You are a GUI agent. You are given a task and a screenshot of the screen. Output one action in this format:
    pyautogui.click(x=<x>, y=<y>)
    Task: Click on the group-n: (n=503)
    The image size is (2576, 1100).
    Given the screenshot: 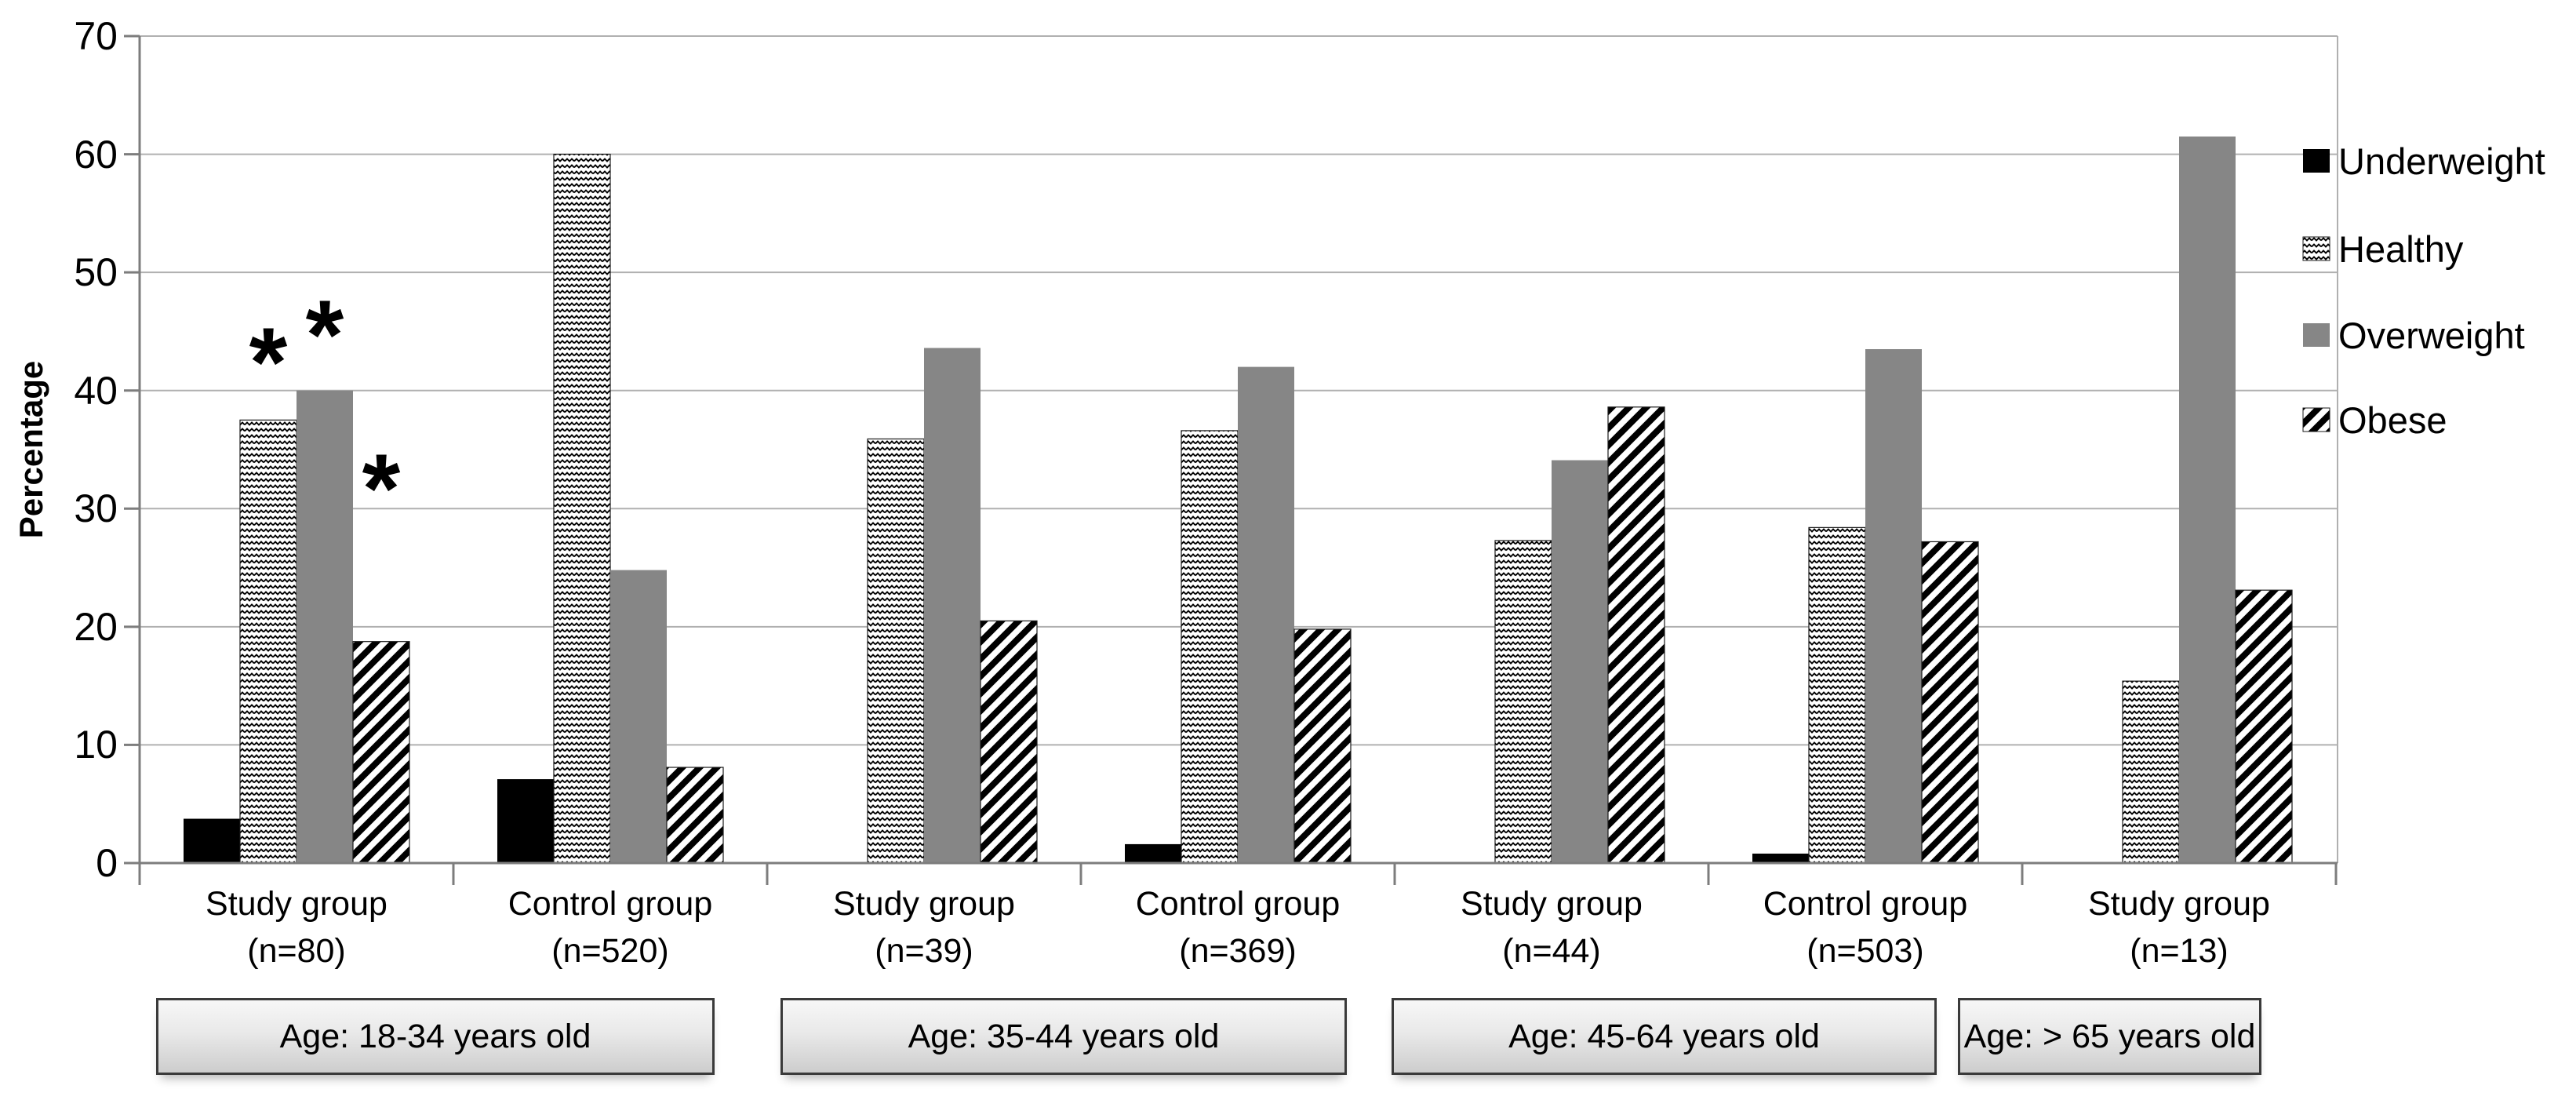 What is the action you would take?
    pyautogui.click(x=1865, y=951)
    